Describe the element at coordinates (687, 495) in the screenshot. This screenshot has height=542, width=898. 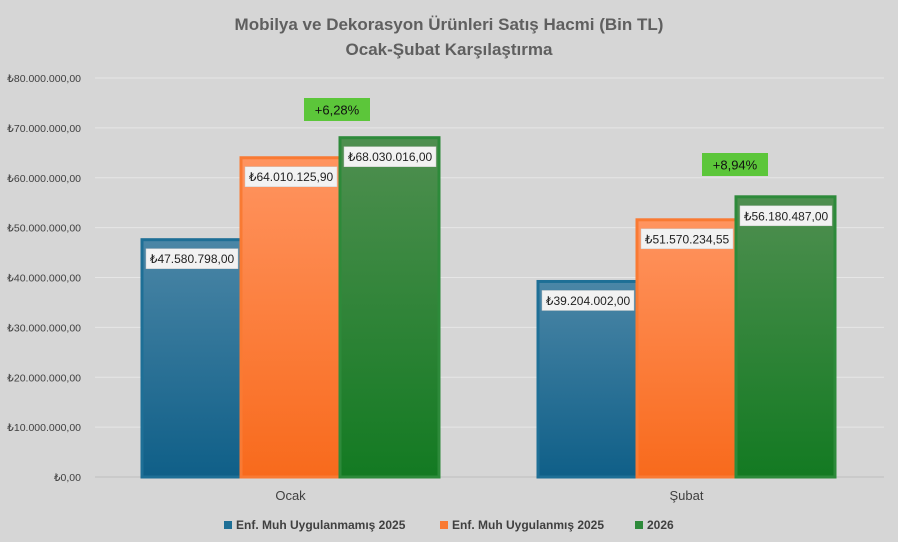
I see `x-tick-label: Şubat` at that location.